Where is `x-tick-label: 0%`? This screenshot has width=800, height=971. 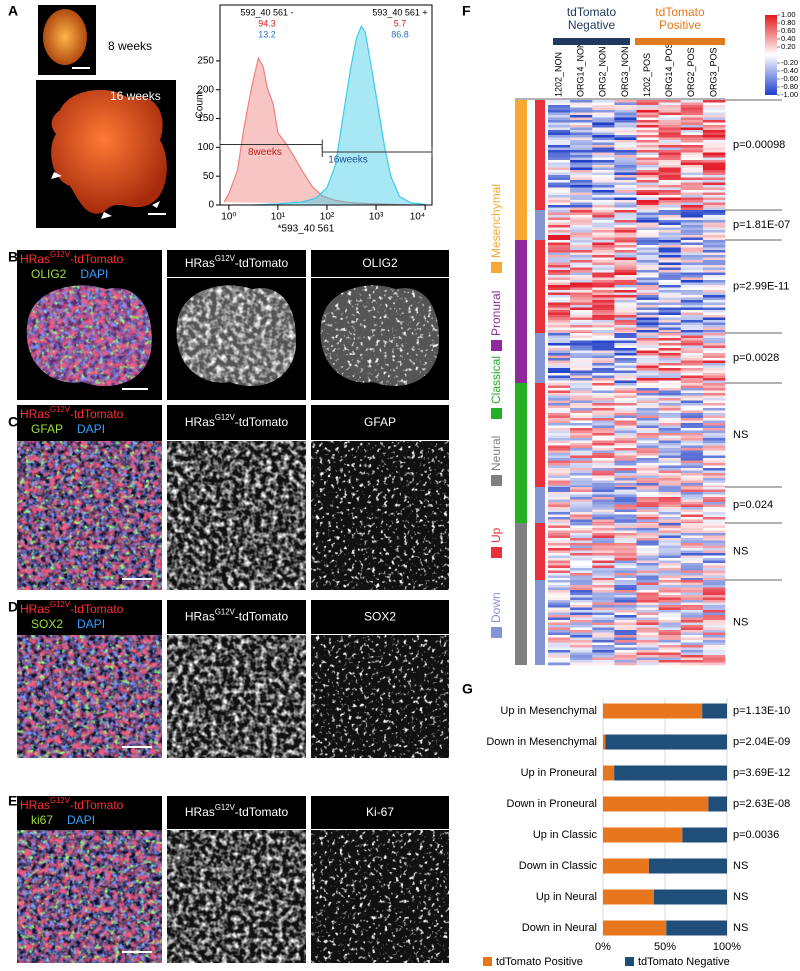 x-tick-label: 0% is located at coordinates (603, 947).